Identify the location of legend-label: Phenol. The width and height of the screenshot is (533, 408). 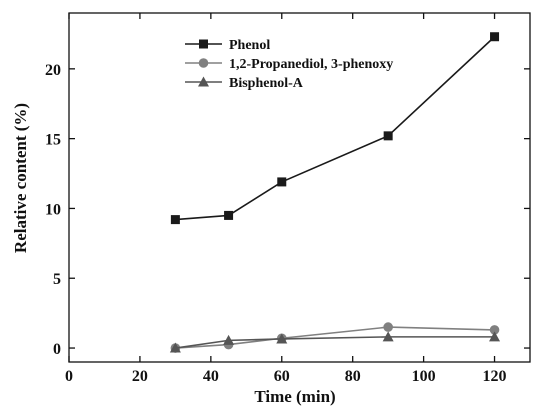
(249, 45).